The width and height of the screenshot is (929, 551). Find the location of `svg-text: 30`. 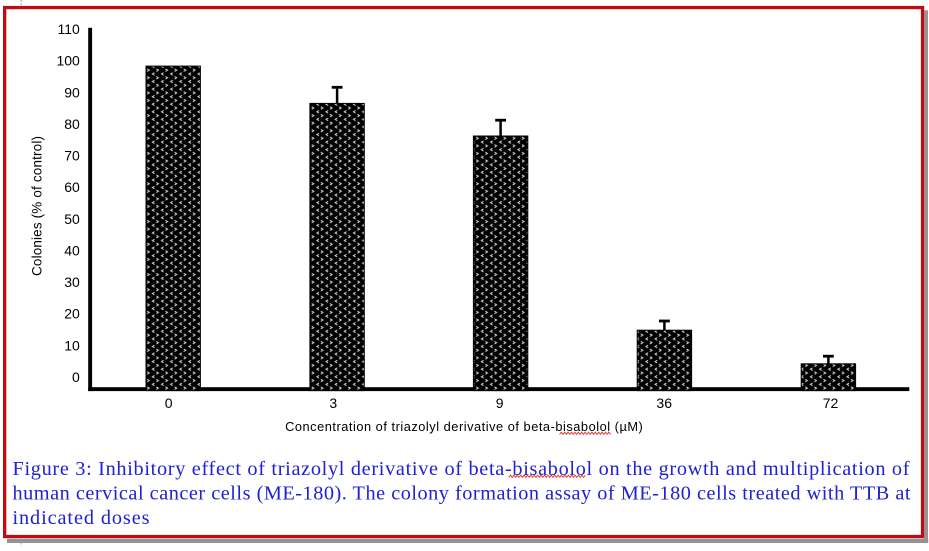

svg-text: 30 is located at coordinates (72, 282).